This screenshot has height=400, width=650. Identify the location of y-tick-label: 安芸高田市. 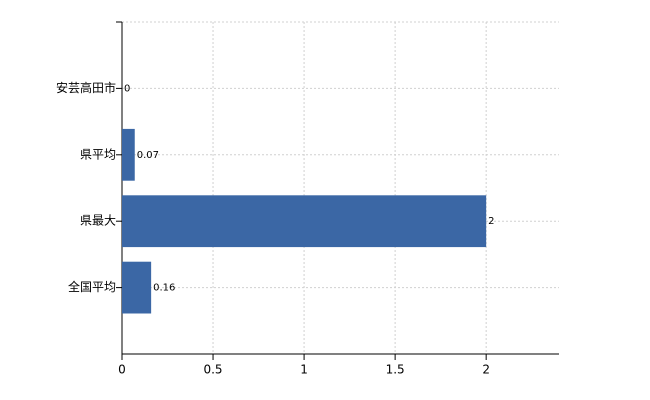
(86, 87).